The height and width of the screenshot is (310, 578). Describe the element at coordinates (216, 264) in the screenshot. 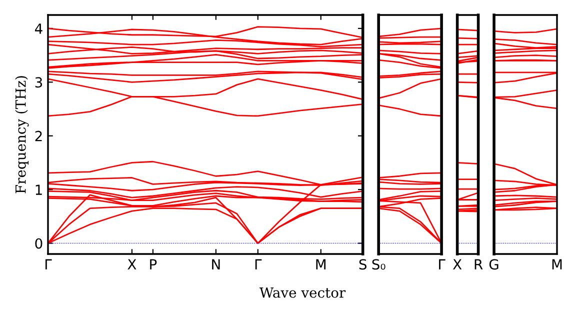

I see `x-tick-label: N` at that location.